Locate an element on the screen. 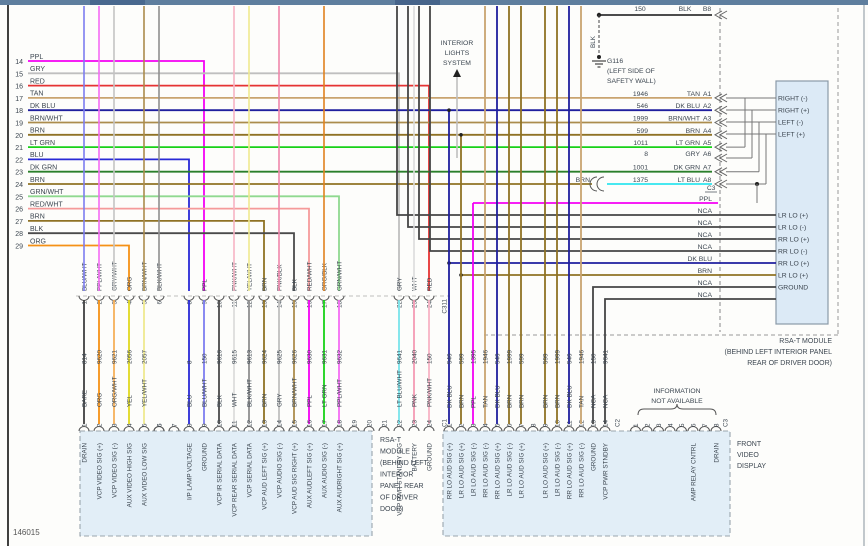  c1-pin-number: 1 is located at coordinates (85, 425).